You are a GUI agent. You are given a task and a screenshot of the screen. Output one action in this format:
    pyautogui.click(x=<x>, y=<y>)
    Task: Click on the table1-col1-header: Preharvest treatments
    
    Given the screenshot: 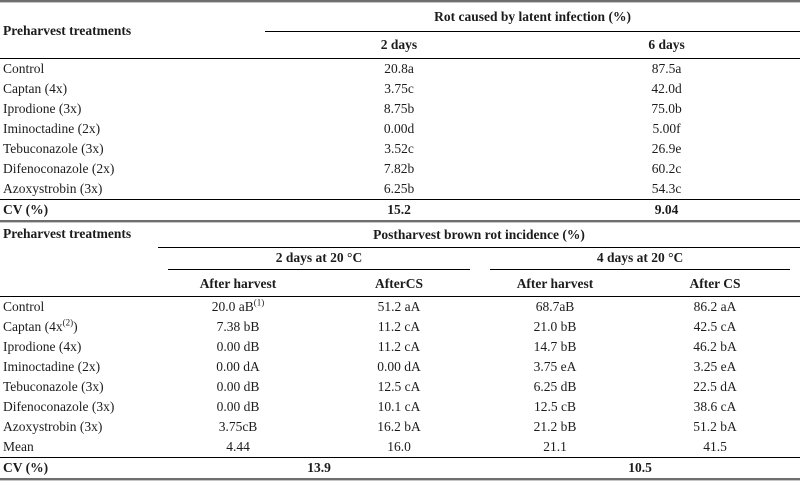 What is the action you would take?
    pyautogui.click(x=132, y=31)
    